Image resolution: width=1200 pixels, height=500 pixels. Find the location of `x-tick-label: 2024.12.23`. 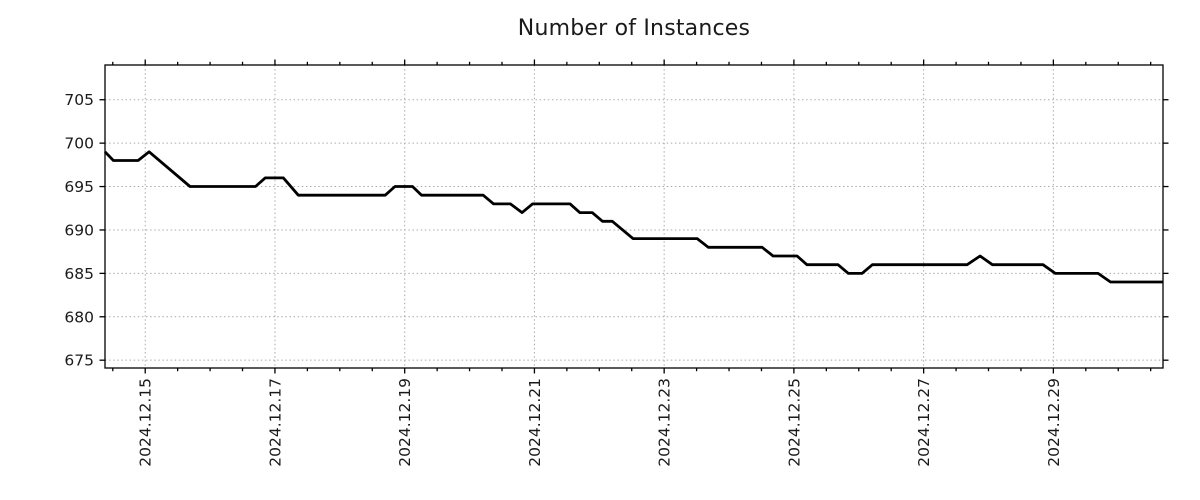

x-tick-label: 2024.12.23 is located at coordinates (665, 422).